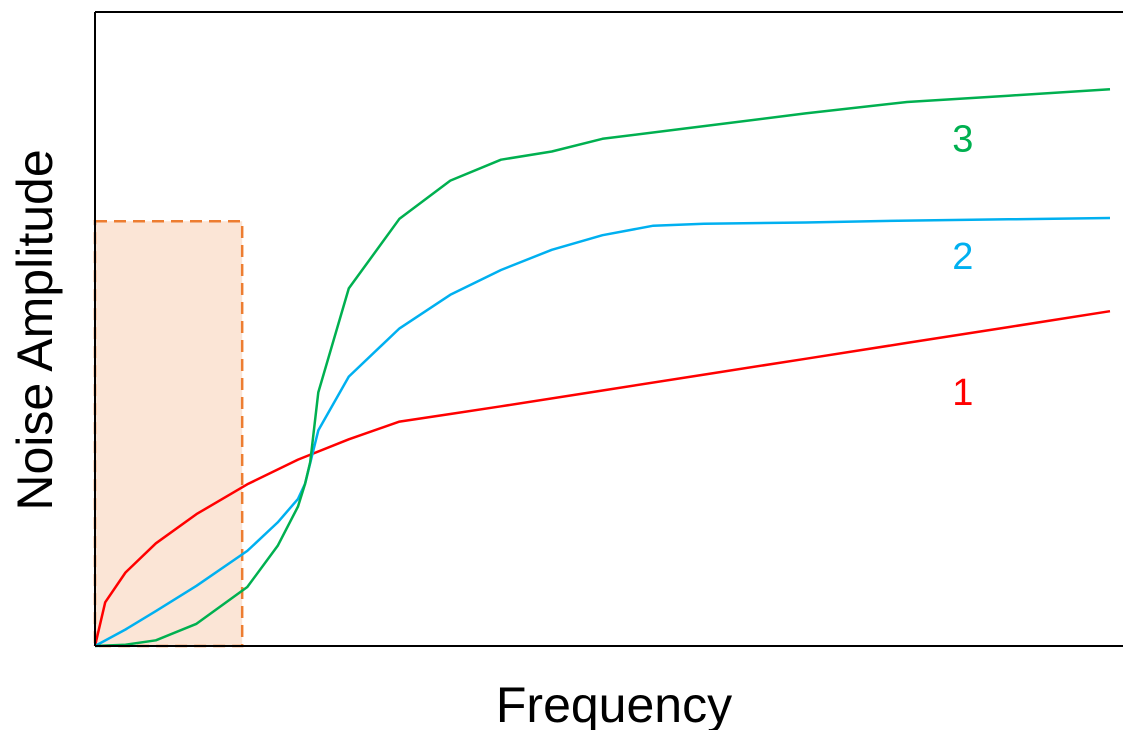  I want to click on highlight-region, so click(168, 433).